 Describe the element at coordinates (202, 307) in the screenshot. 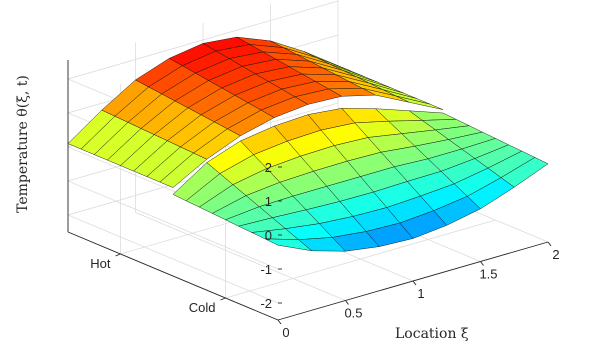

I see `y-tick-label: Cold` at that location.